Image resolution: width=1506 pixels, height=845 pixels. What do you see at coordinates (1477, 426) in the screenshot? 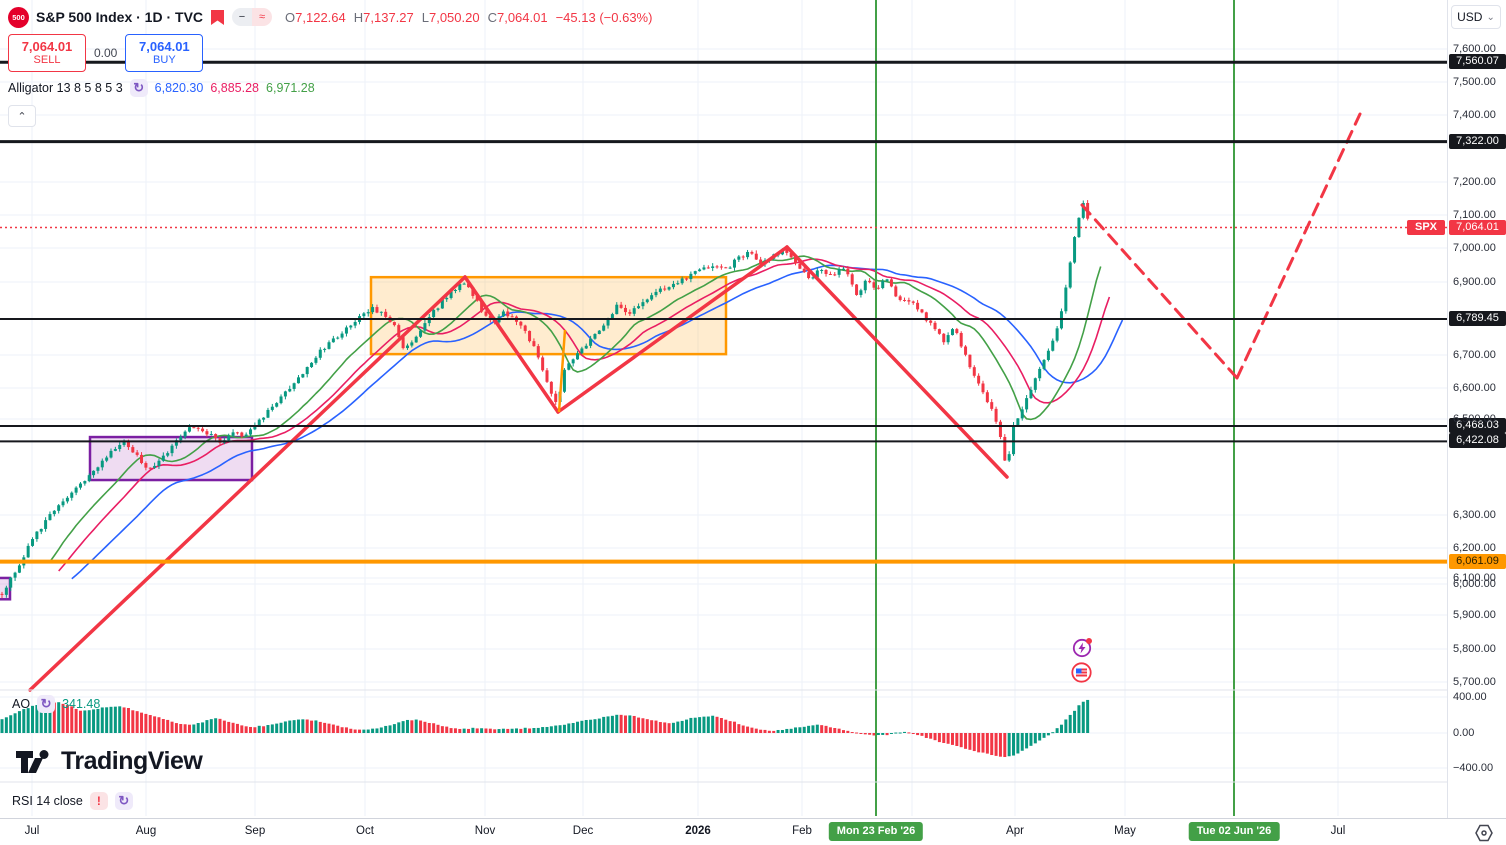
I see `level-price-axis-label: 6,468.03` at bounding box center [1477, 426].